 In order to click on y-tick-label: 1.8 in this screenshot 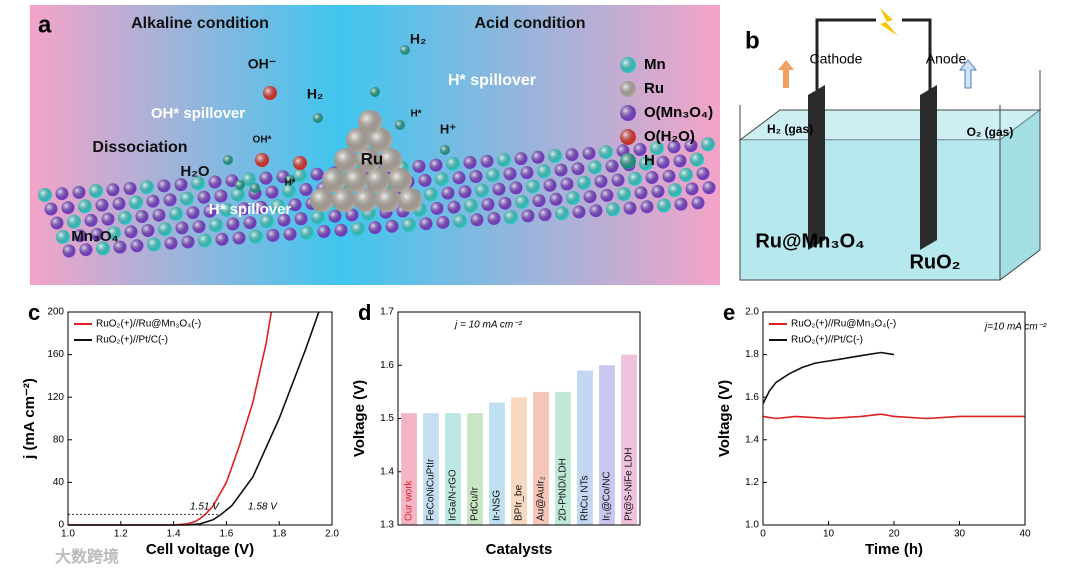, I will do `click(752, 354)`.